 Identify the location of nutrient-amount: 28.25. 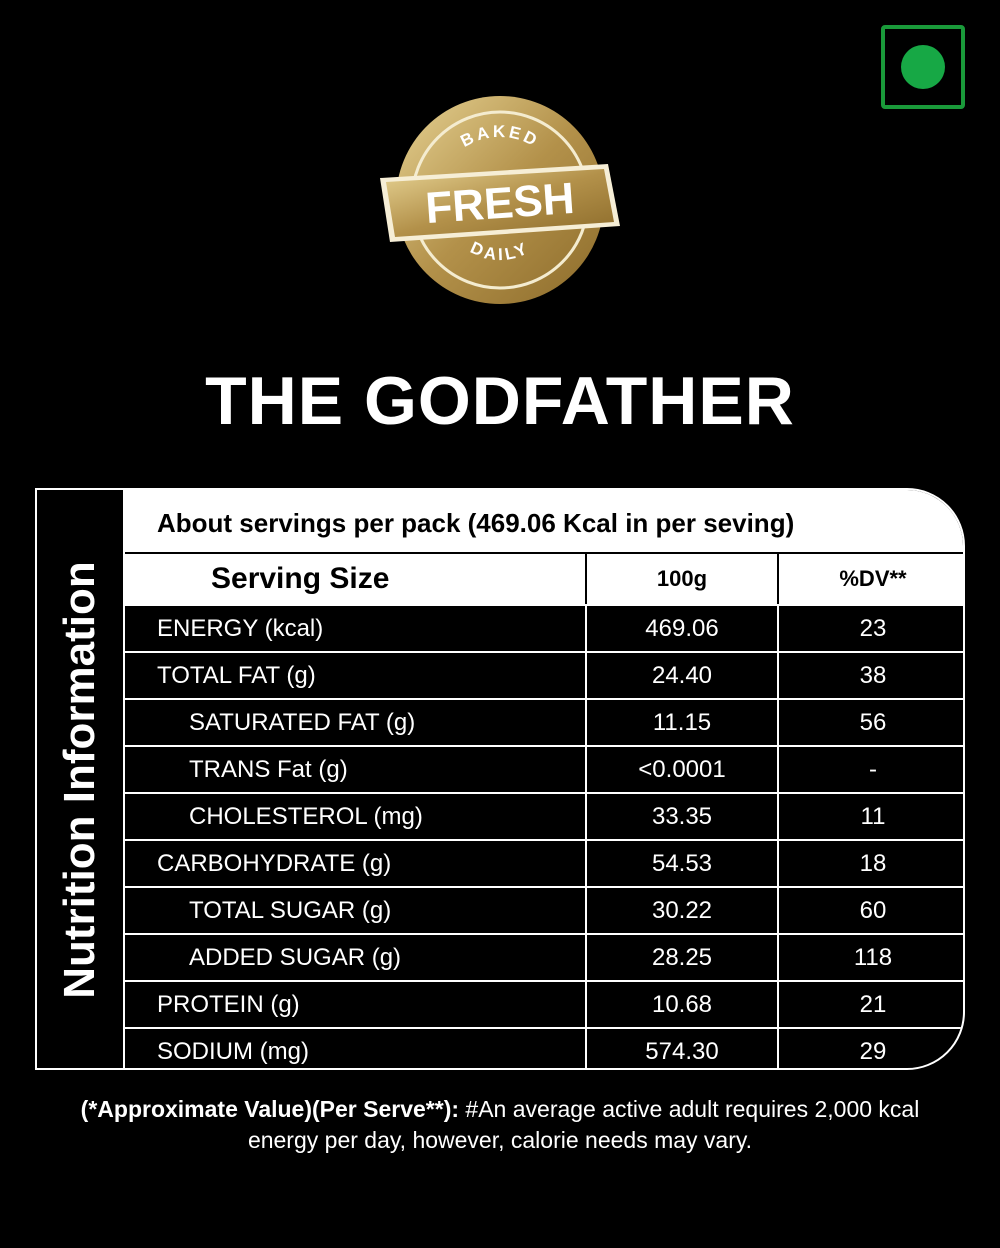
(681, 957).